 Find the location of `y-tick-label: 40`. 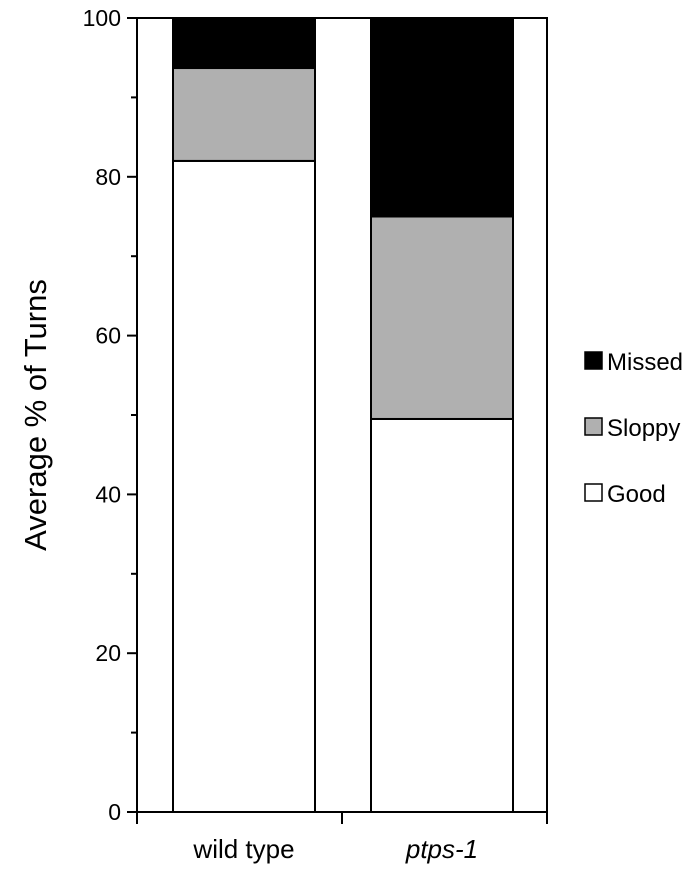

y-tick-label: 40 is located at coordinates (108, 494).